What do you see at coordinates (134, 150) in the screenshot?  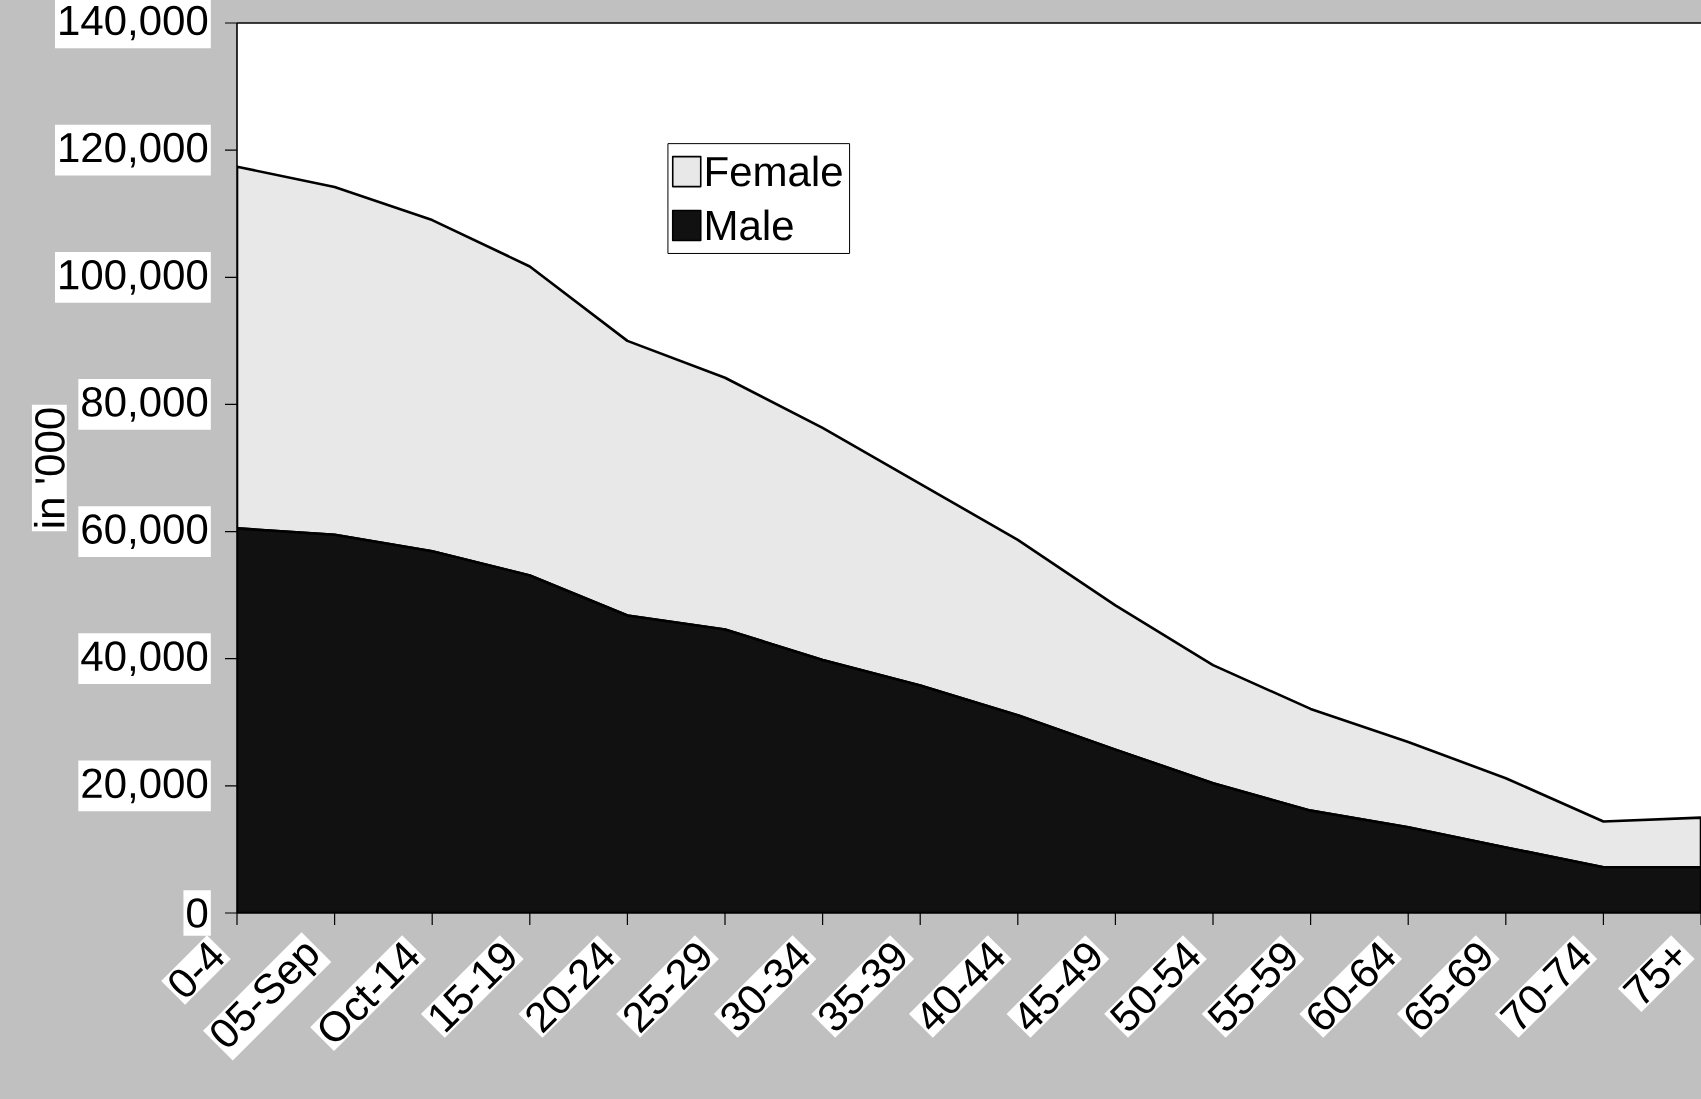 I see `y-tick-label: 120,000` at bounding box center [134, 150].